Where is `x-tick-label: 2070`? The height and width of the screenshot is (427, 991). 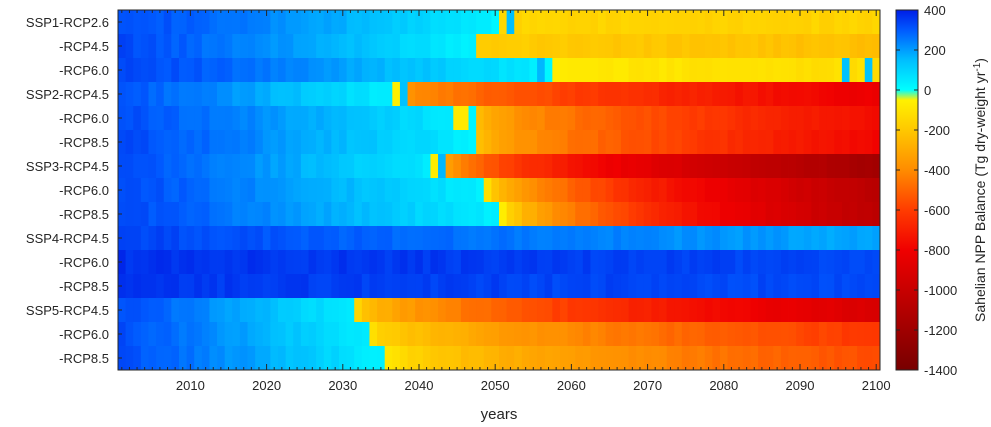
x-tick-label: 2070 is located at coordinates (647, 385).